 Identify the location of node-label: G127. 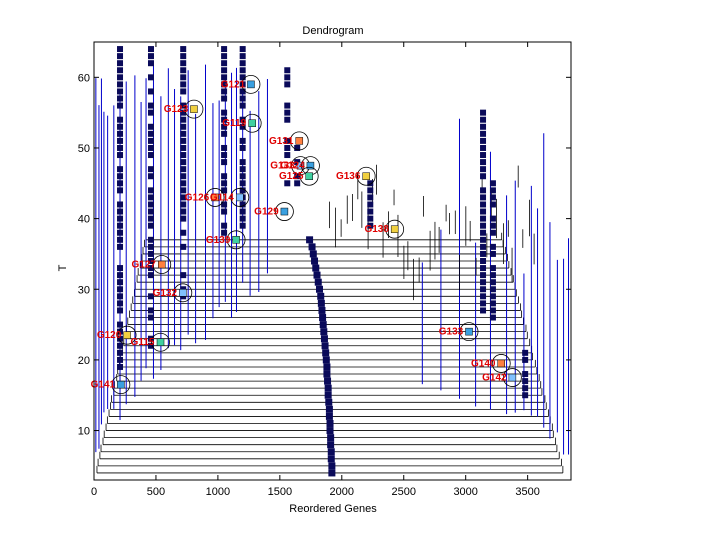
(144, 265).